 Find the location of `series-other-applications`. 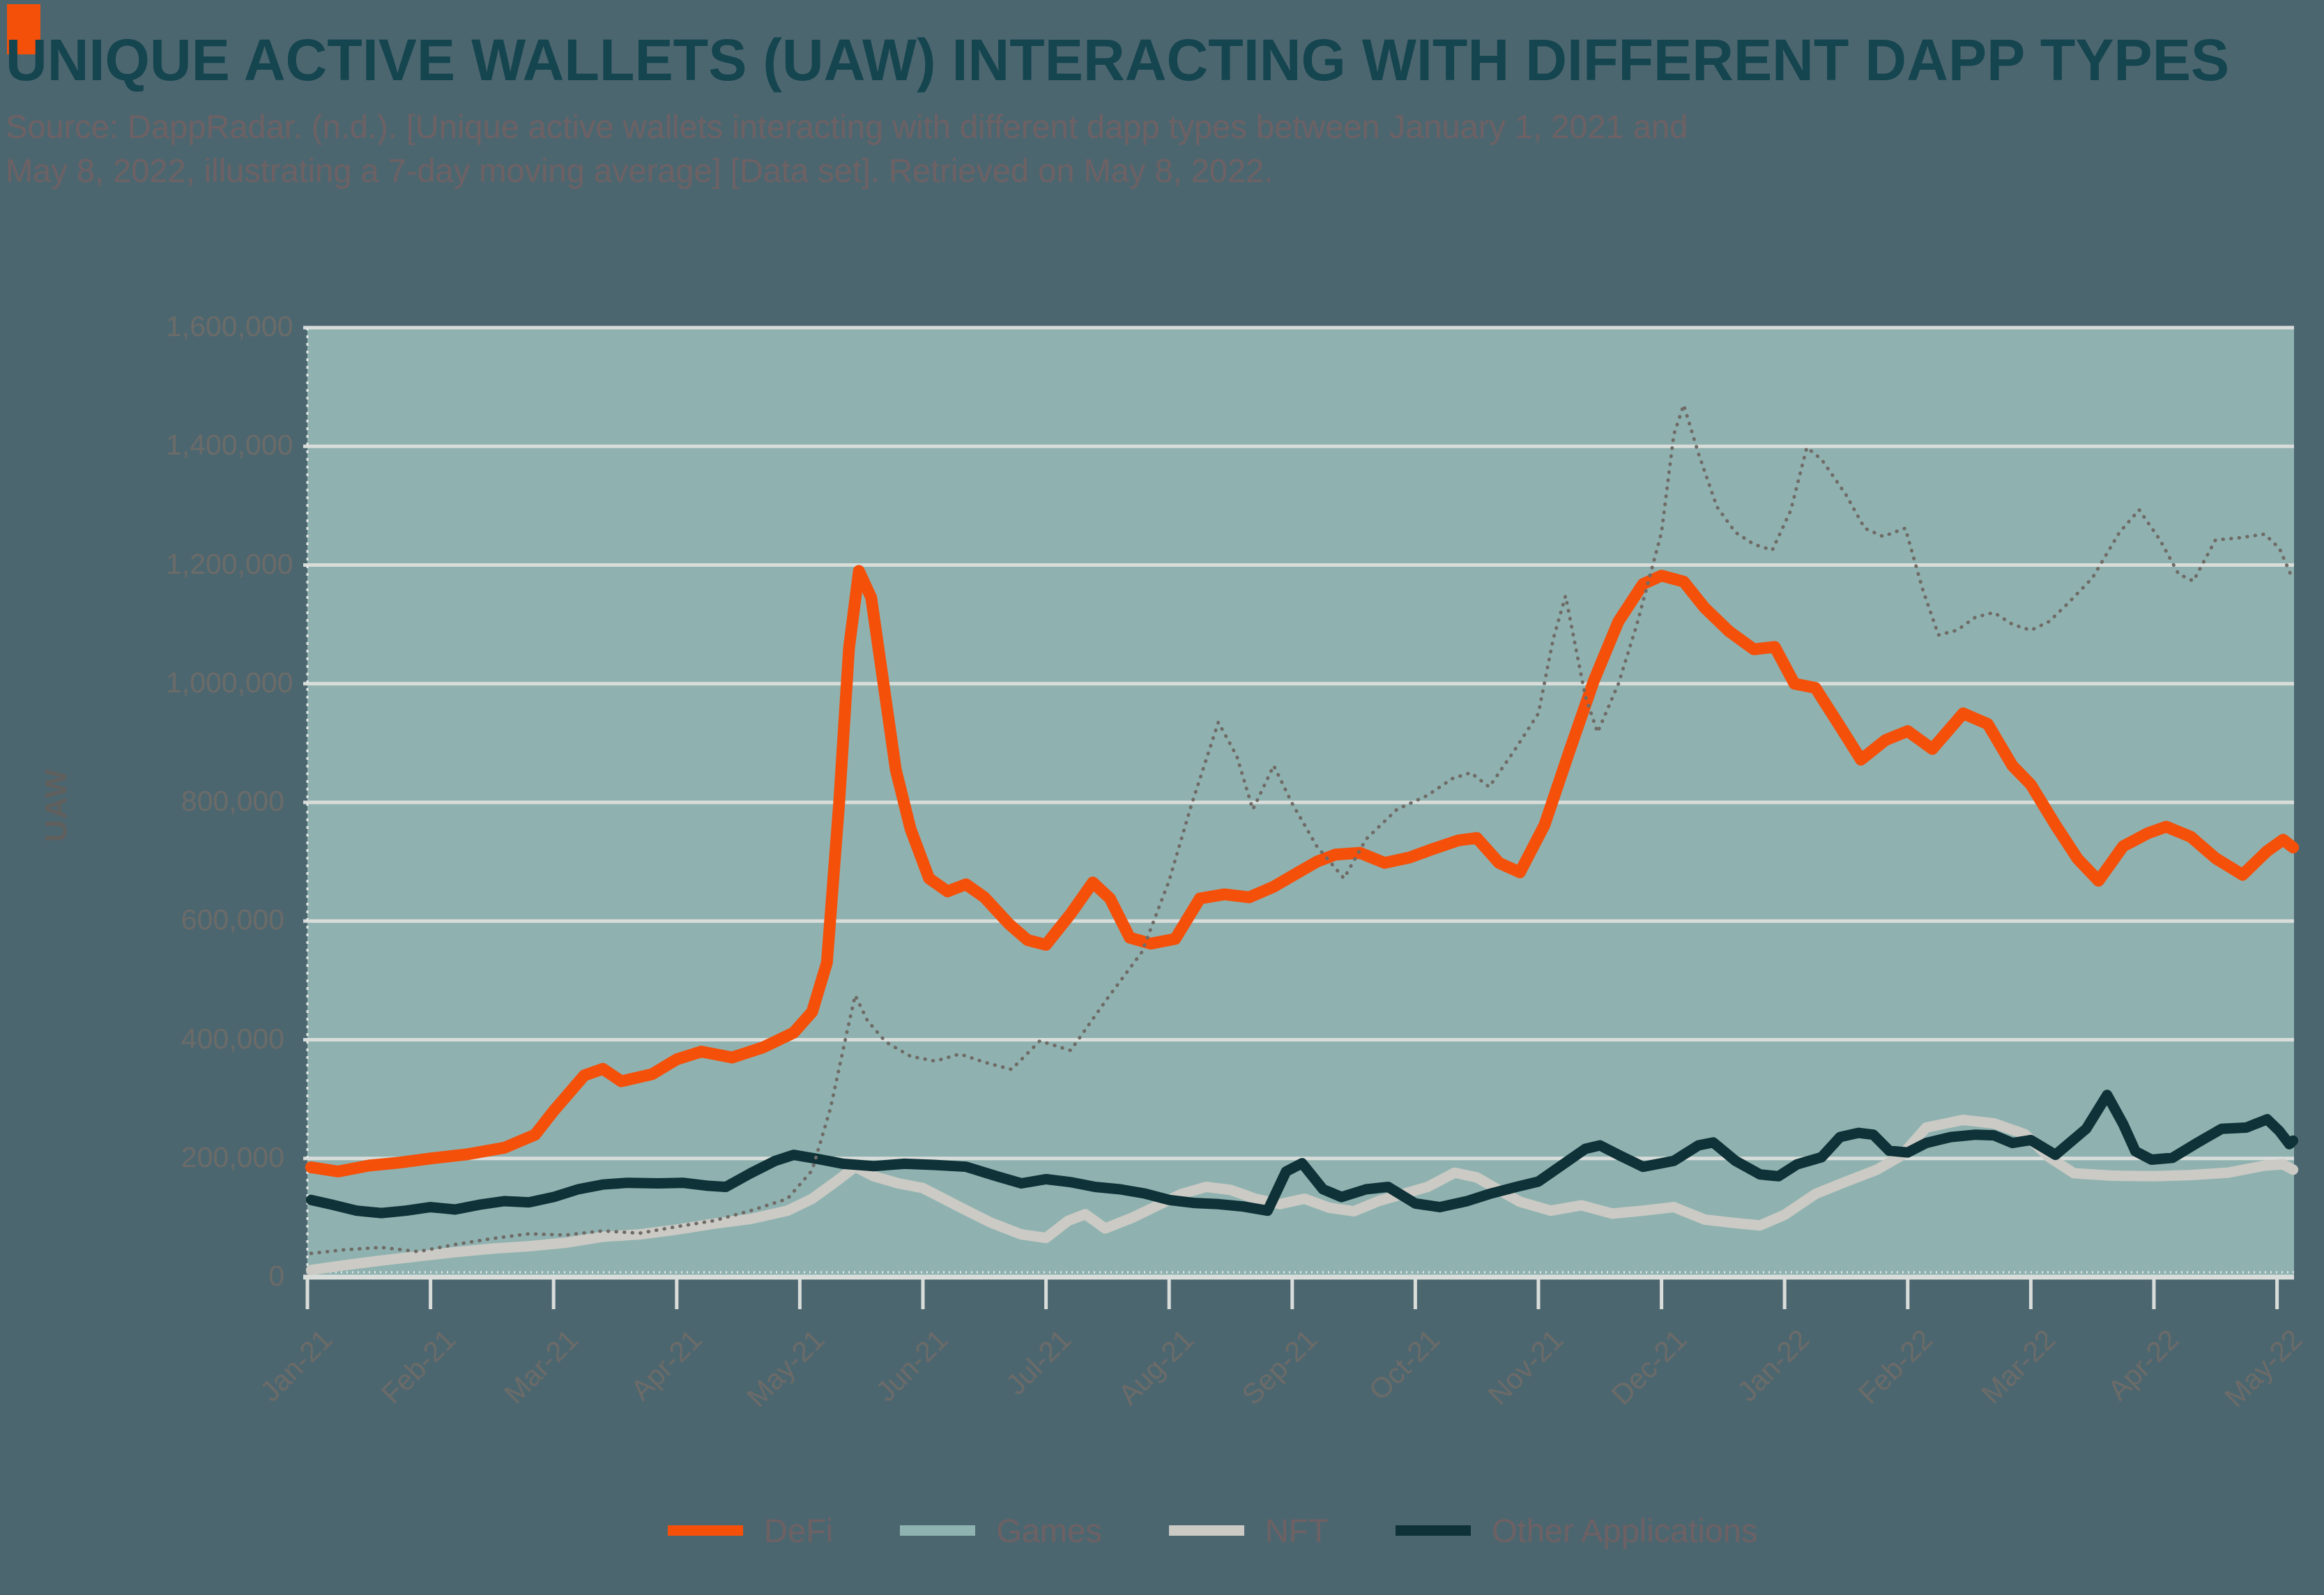

series-other-applications is located at coordinates (1302, 1154).